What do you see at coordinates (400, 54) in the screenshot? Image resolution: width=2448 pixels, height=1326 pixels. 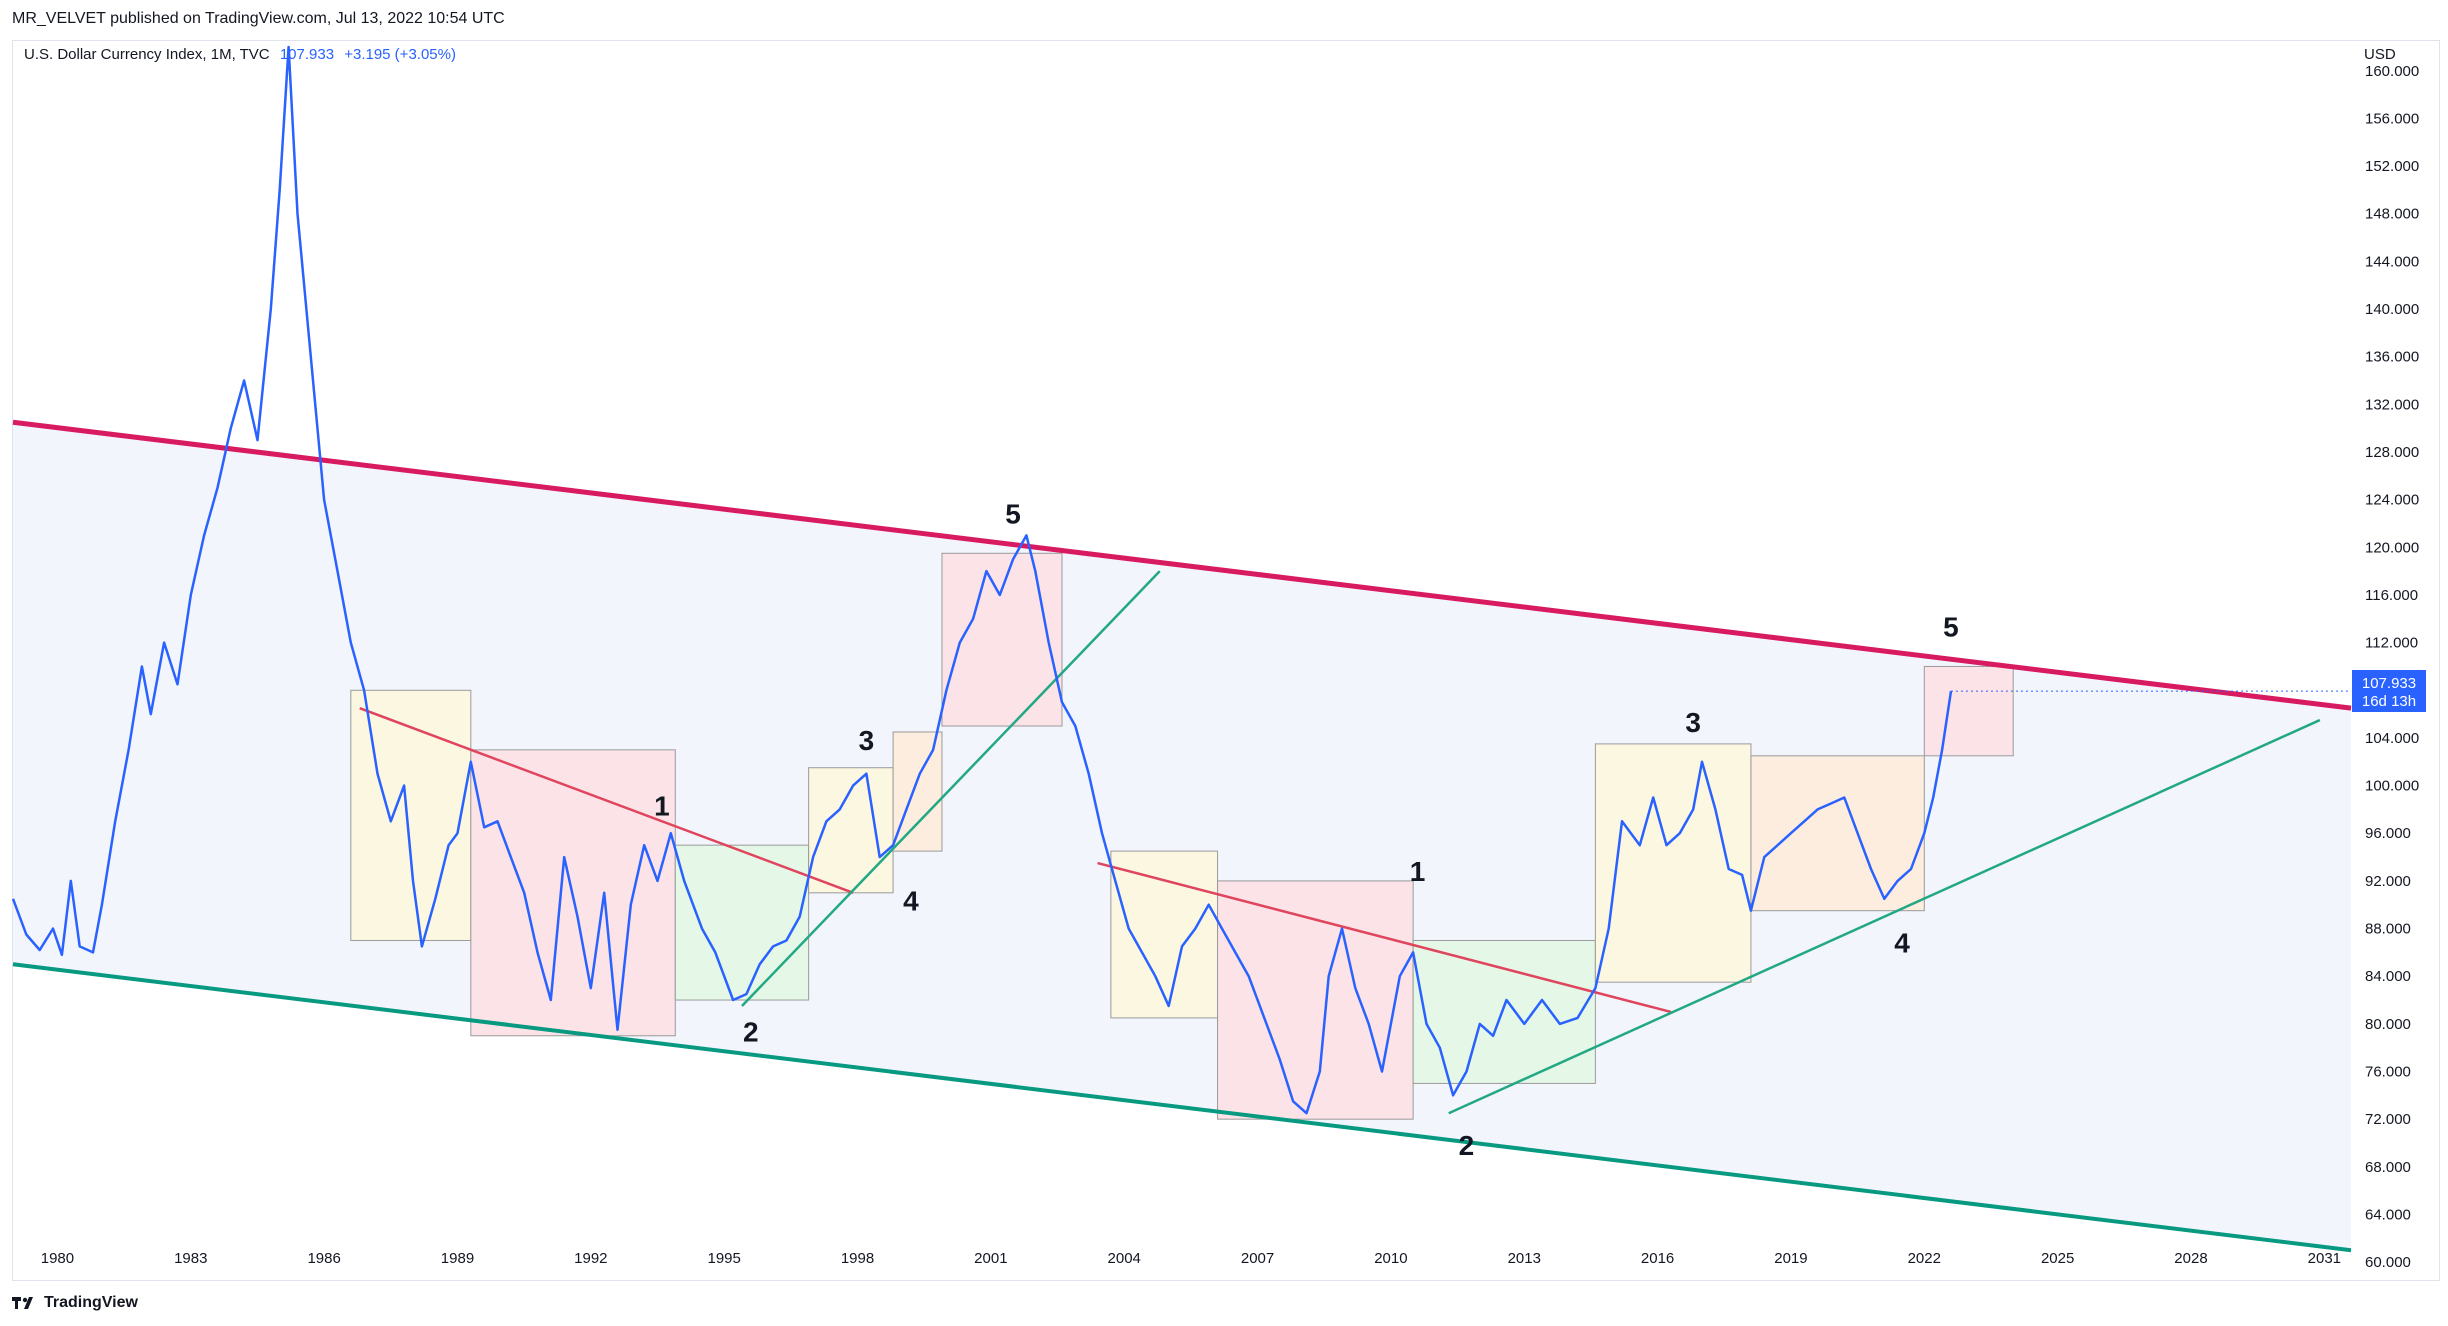 I see `price-change: +3.195 (+3.05%)` at bounding box center [400, 54].